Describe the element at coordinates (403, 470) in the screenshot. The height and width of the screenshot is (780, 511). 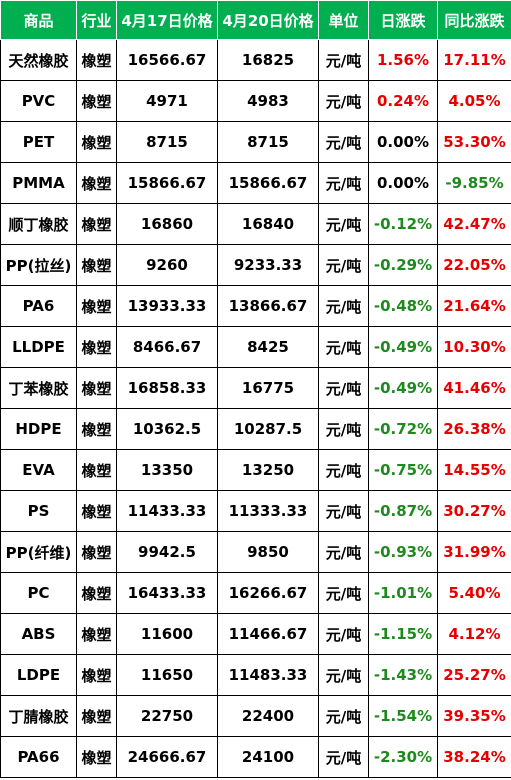
I see `cell-daily-change: -0.75%` at that location.